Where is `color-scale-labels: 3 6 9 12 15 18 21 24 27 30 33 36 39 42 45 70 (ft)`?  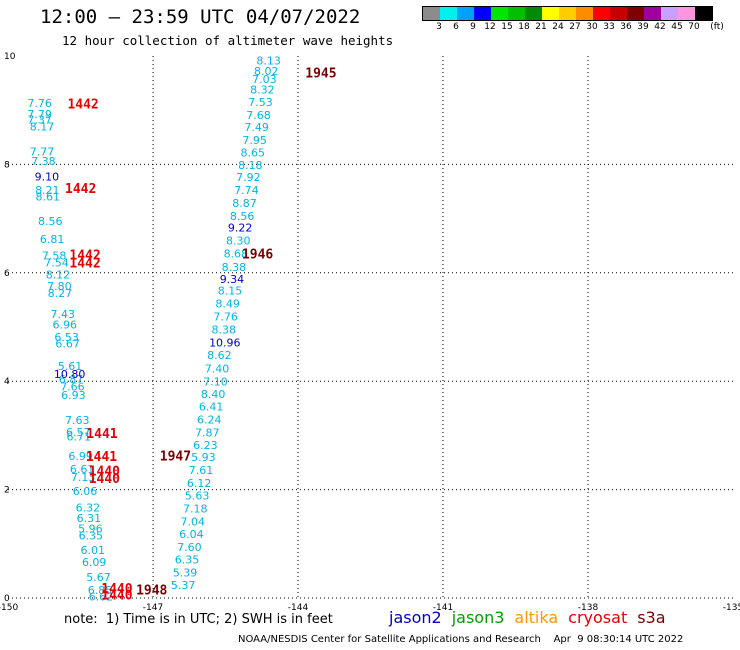 color-scale-labels: 3 6 9 12 15 18 21 24 27 30 33 36 39 42 45 70 (ft) is located at coordinates (581, 28).